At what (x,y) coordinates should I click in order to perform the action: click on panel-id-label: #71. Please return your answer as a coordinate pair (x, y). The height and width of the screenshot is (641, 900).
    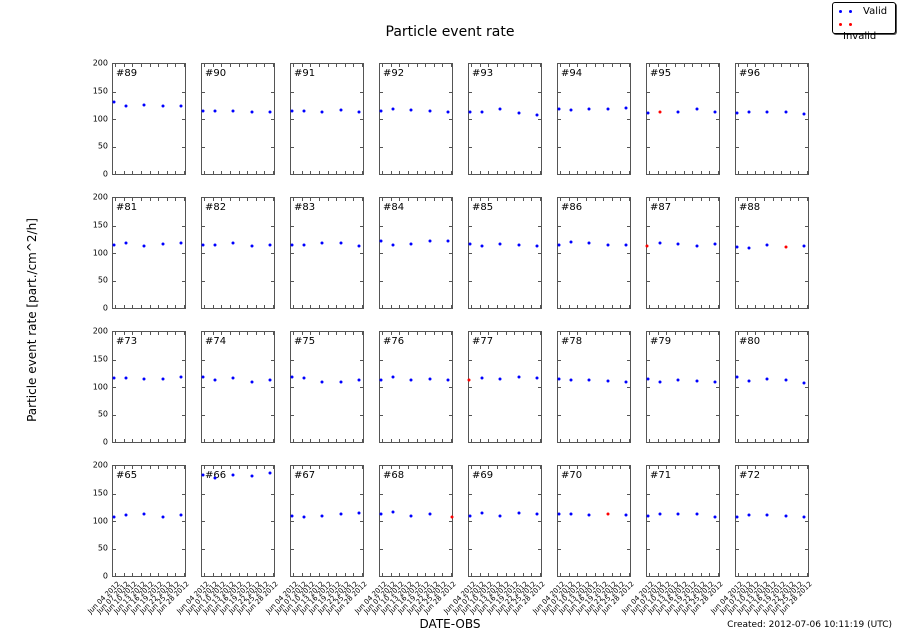
    Looking at the image, I should click on (661, 475).